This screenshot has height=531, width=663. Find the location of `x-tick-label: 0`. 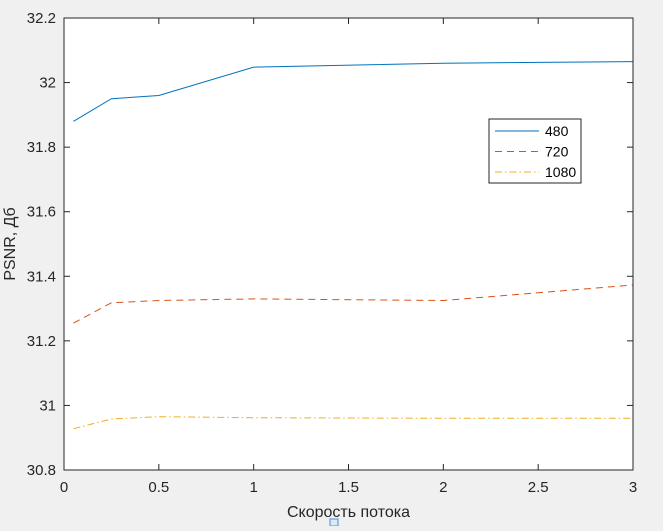

x-tick-label: 0 is located at coordinates (64, 487).